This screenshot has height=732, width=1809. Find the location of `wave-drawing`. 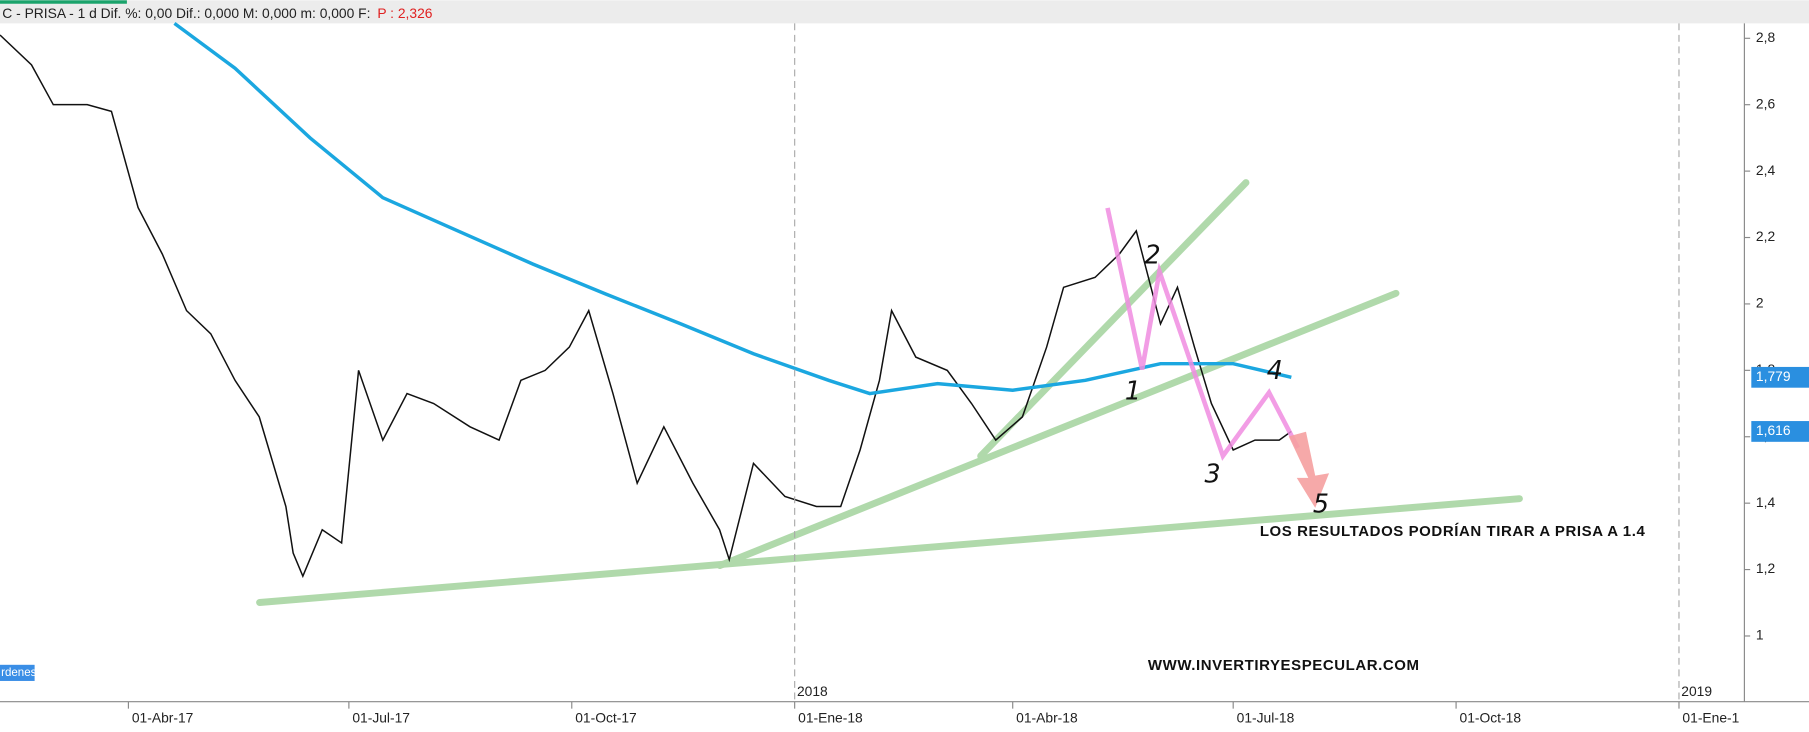

wave-drawing is located at coordinates (1202, 334).